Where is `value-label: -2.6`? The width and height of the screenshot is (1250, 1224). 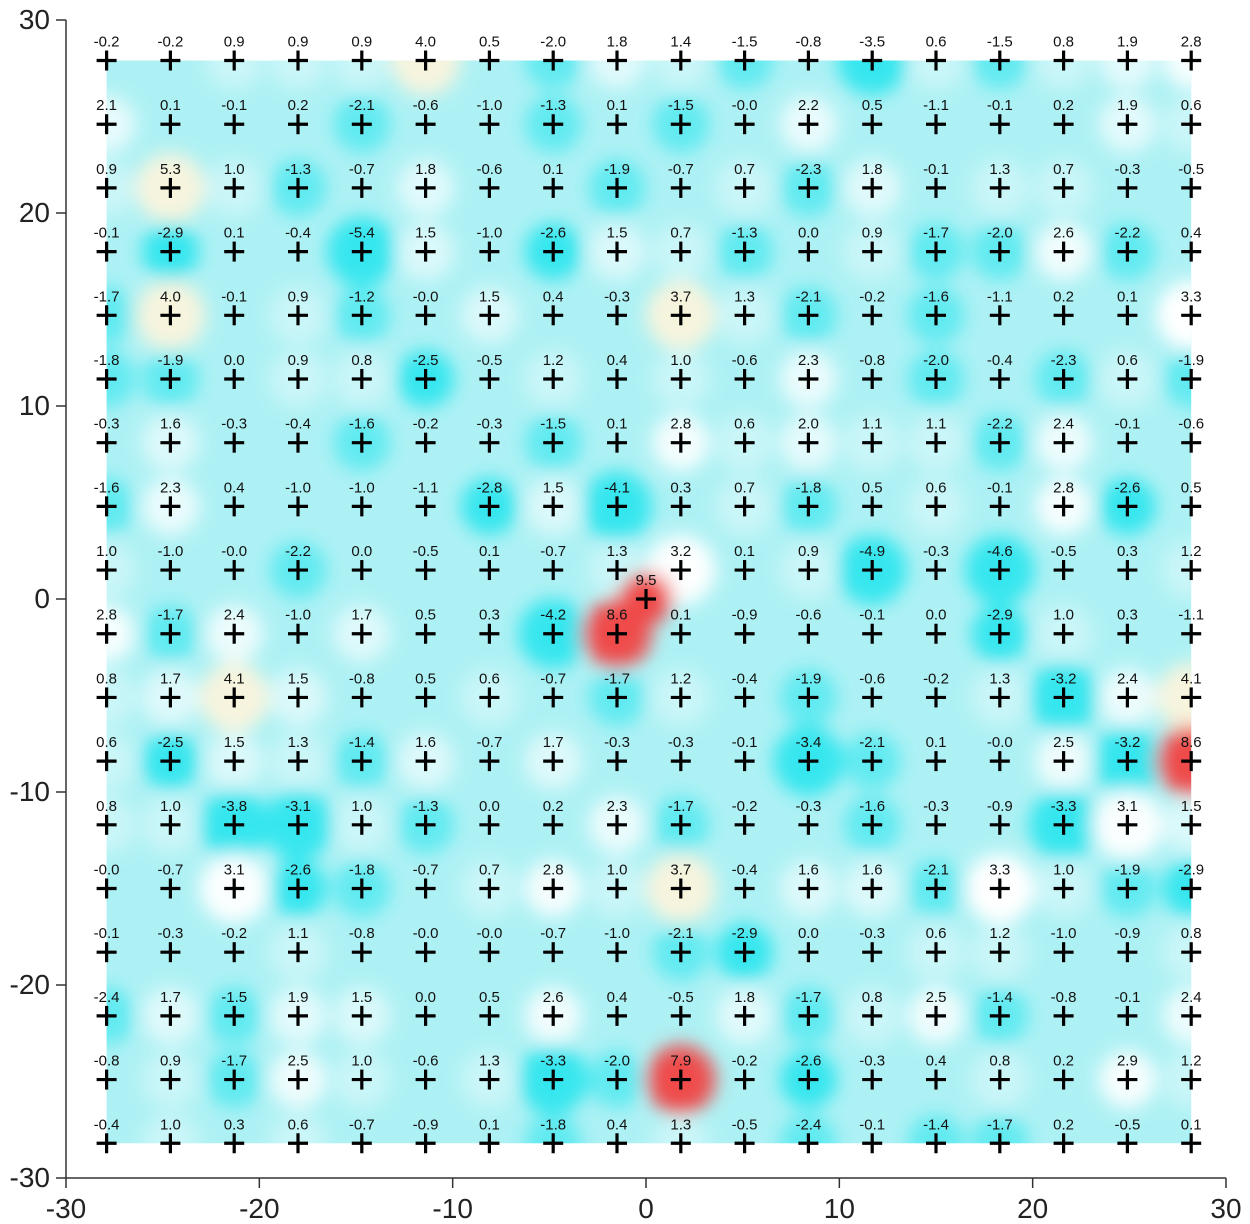
value-label: -2.6 is located at coordinates (553, 233).